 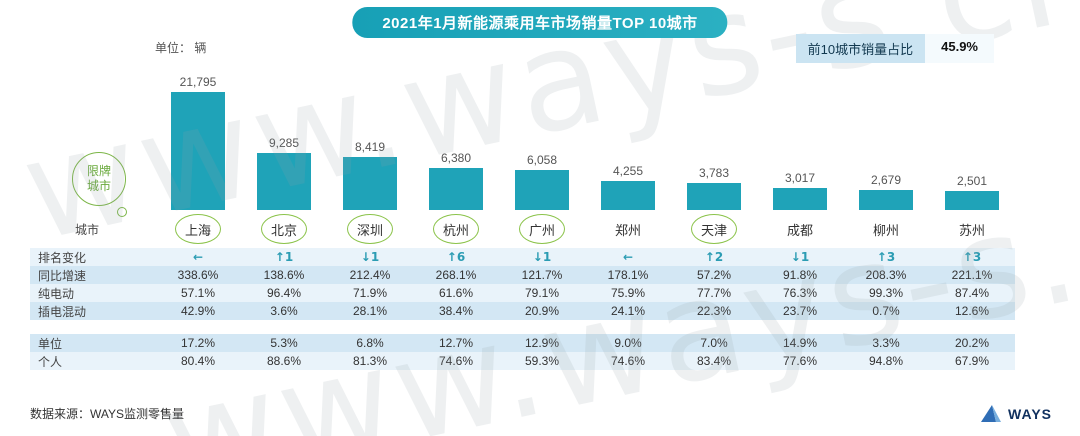 I want to click on table-cell-3-6: 22.3%, so click(x=714, y=311).